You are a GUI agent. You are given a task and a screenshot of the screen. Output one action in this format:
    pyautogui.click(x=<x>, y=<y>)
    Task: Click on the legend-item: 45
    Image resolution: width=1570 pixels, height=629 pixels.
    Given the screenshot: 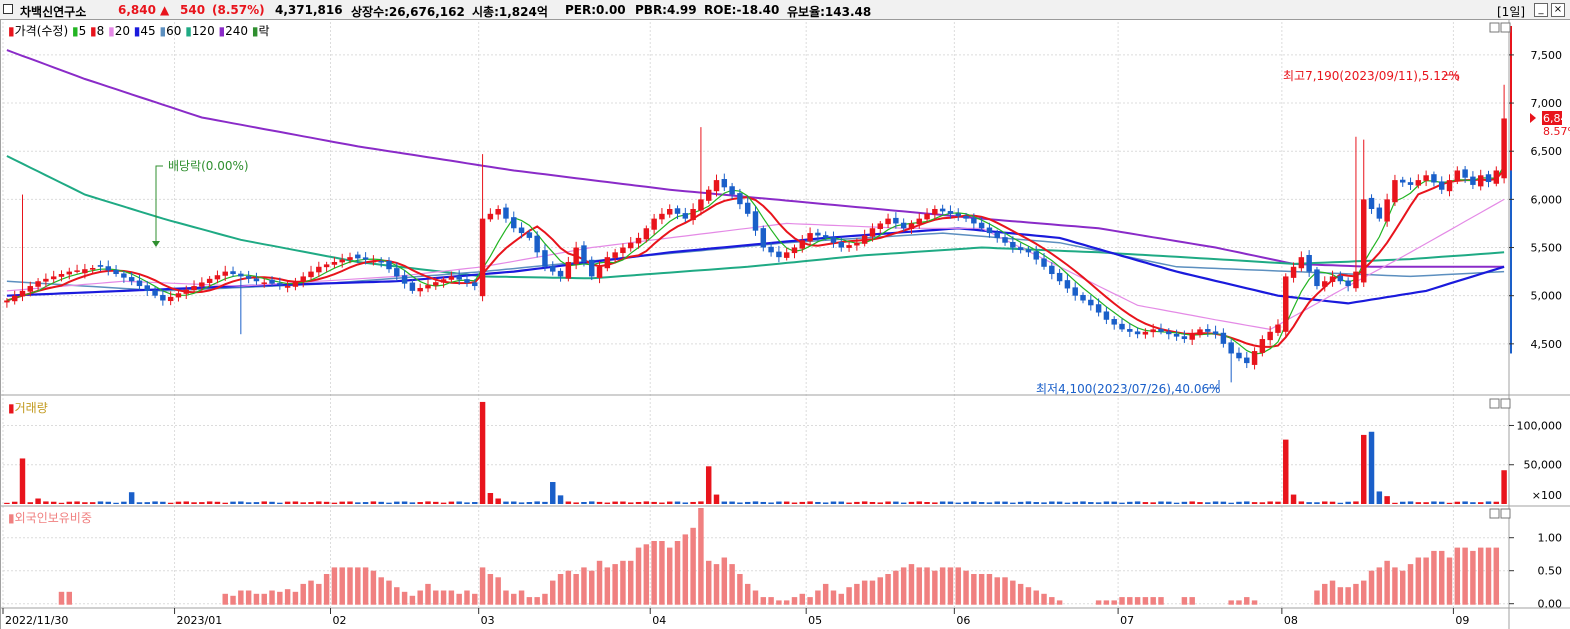 What is the action you would take?
    pyautogui.click(x=147, y=31)
    